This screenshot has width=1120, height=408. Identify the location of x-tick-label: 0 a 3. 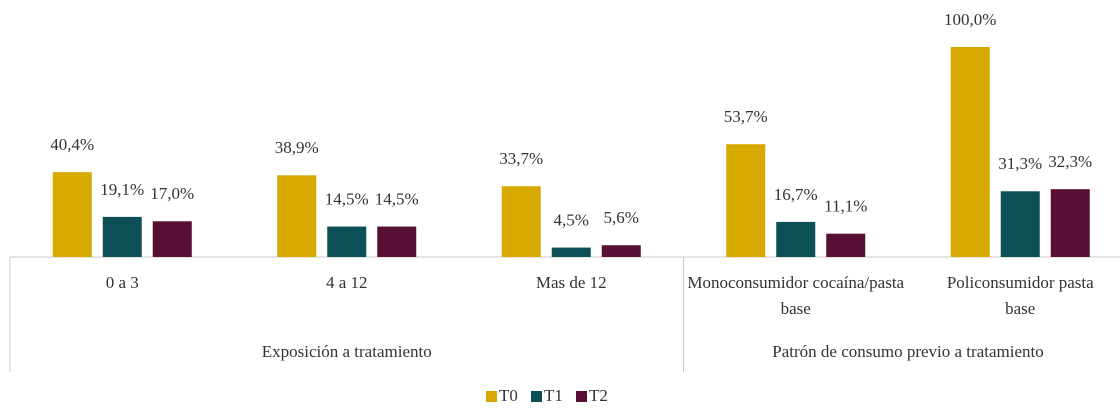
(122, 282).